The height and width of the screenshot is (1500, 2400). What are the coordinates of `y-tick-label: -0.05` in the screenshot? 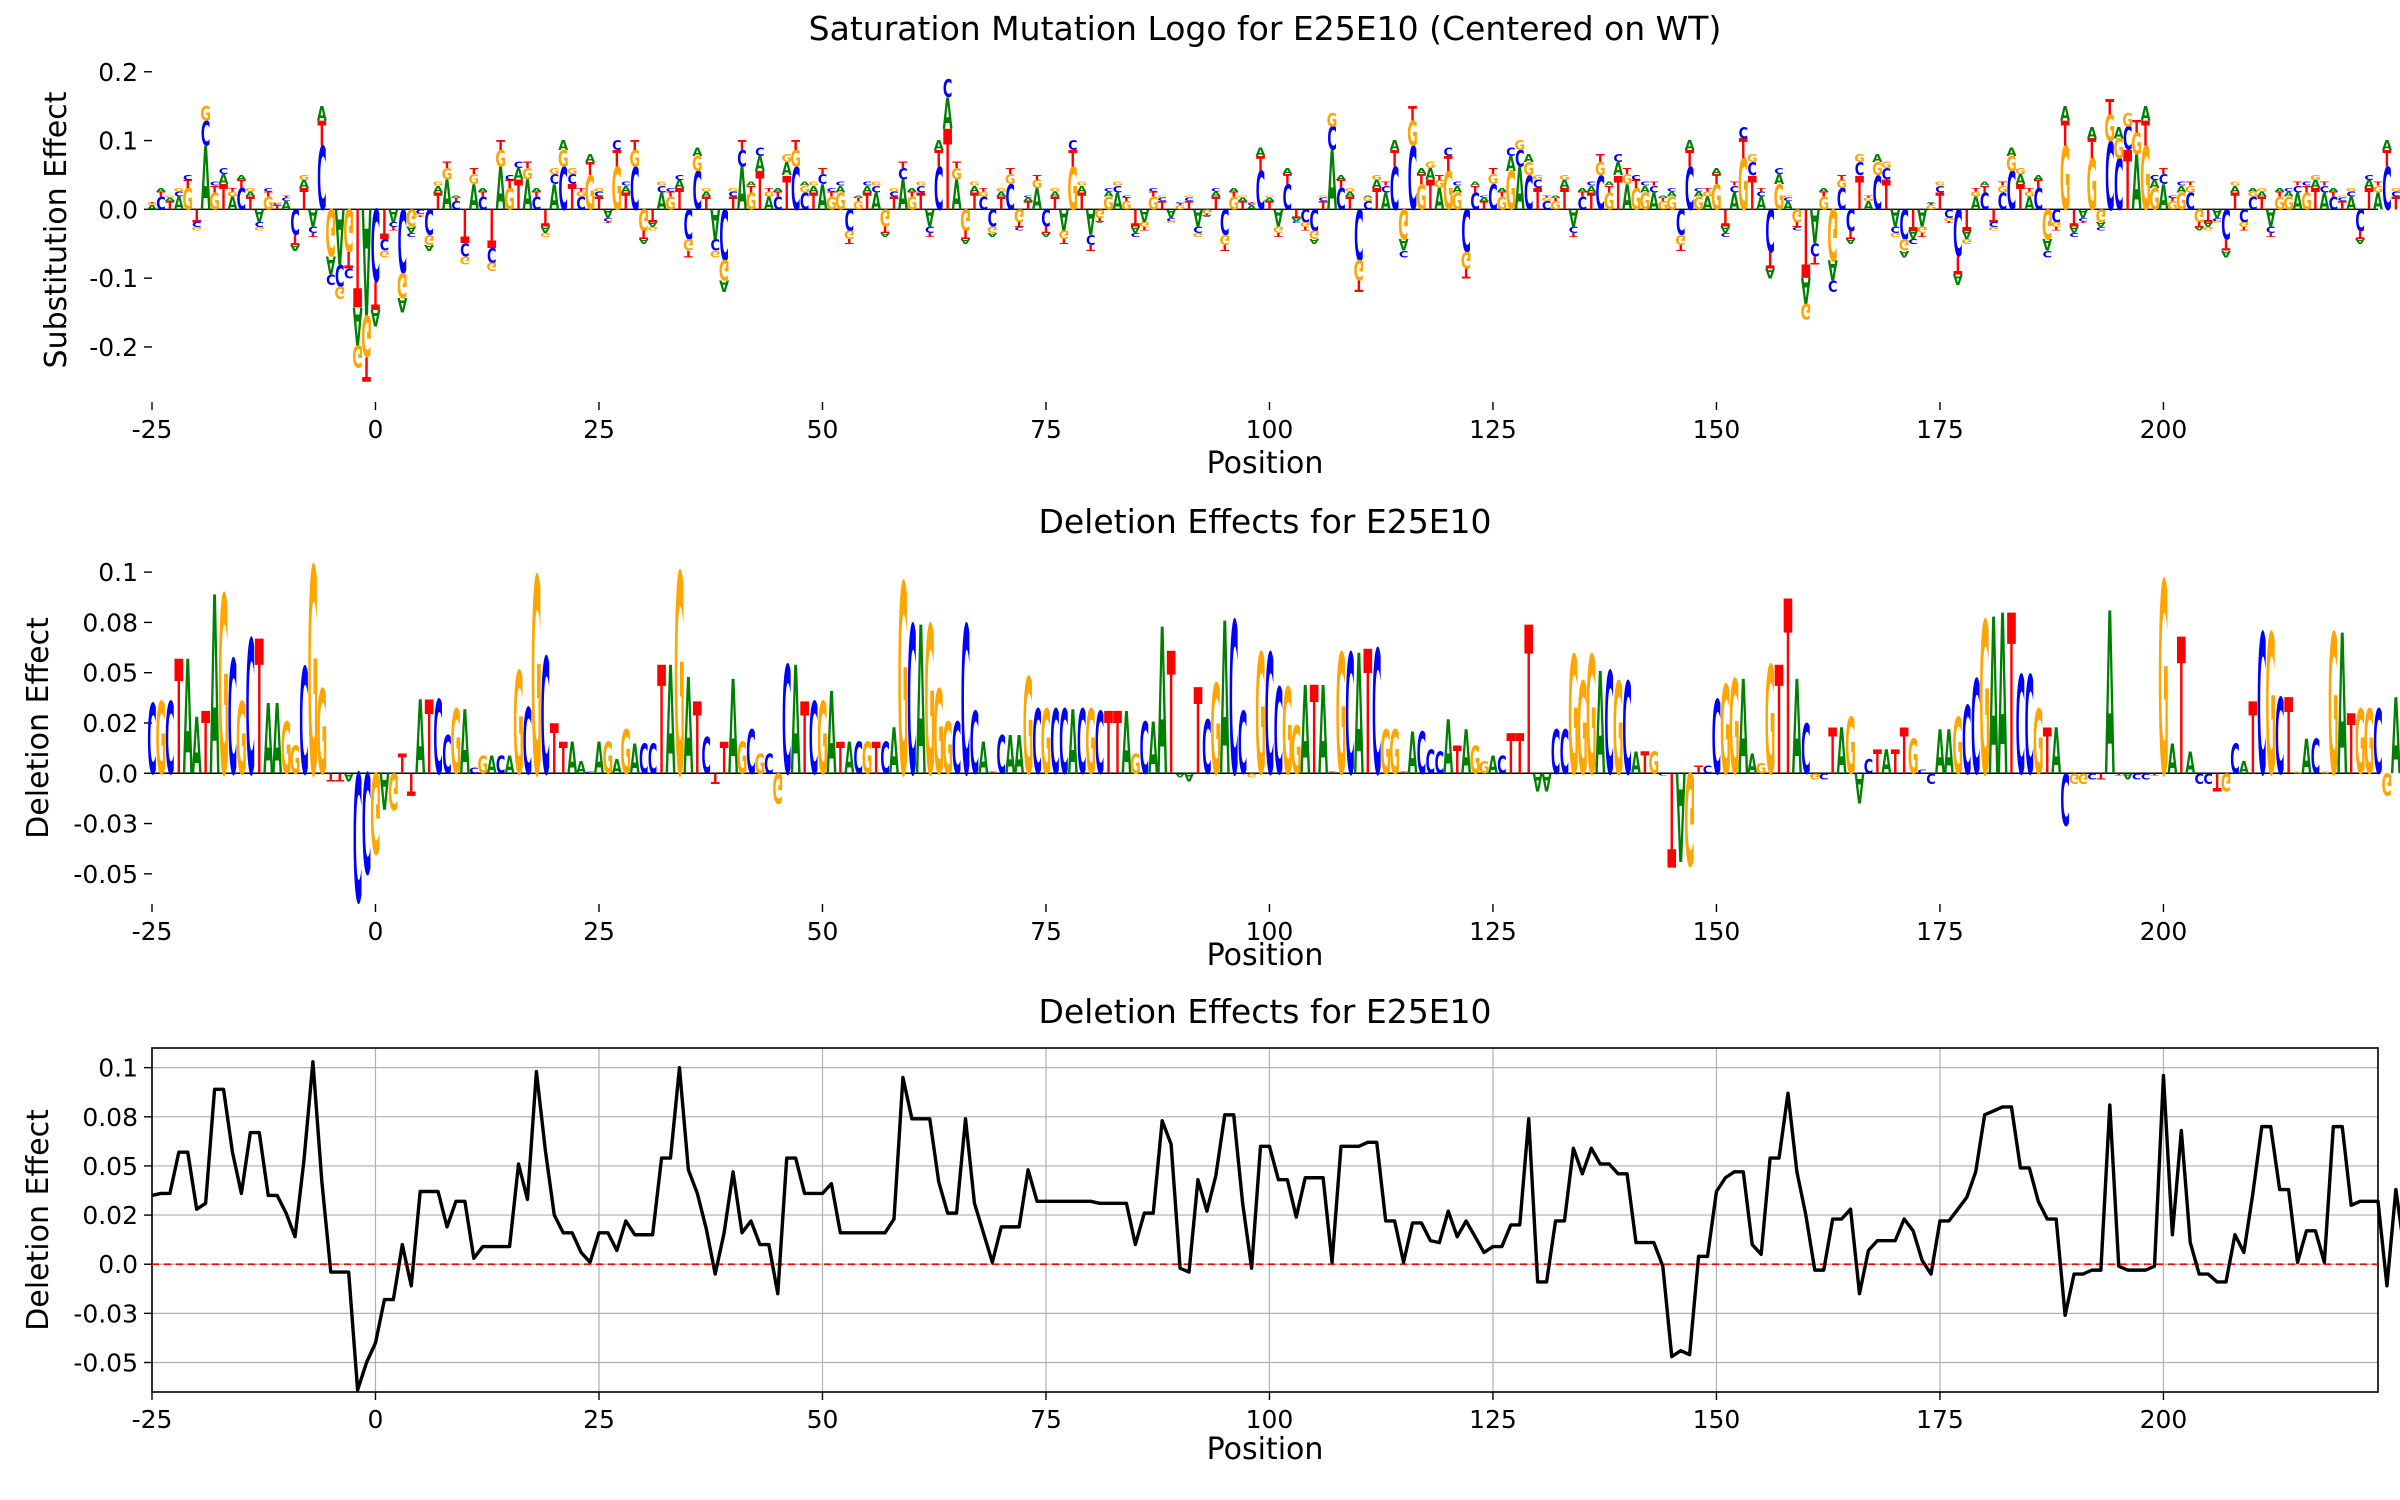 It's located at (105, 874).